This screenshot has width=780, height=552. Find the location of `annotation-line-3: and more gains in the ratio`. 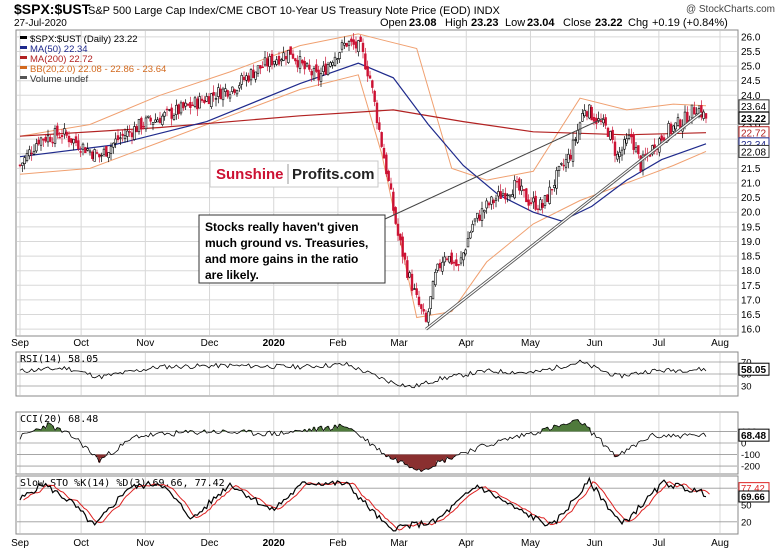

annotation-line-3: and more gains in the ratio is located at coordinates (281, 259).